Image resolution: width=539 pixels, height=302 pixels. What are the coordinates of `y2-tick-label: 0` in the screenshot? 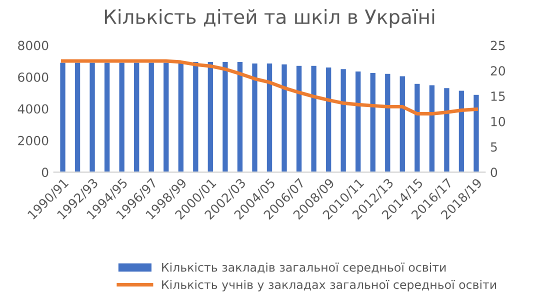 It's located at (494, 173).